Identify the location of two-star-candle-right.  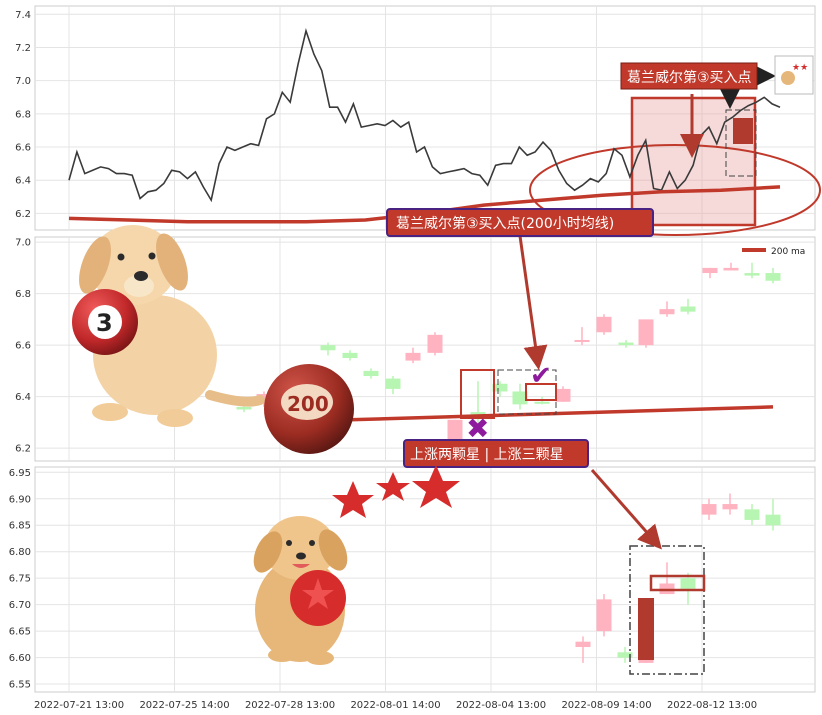
(677, 583).